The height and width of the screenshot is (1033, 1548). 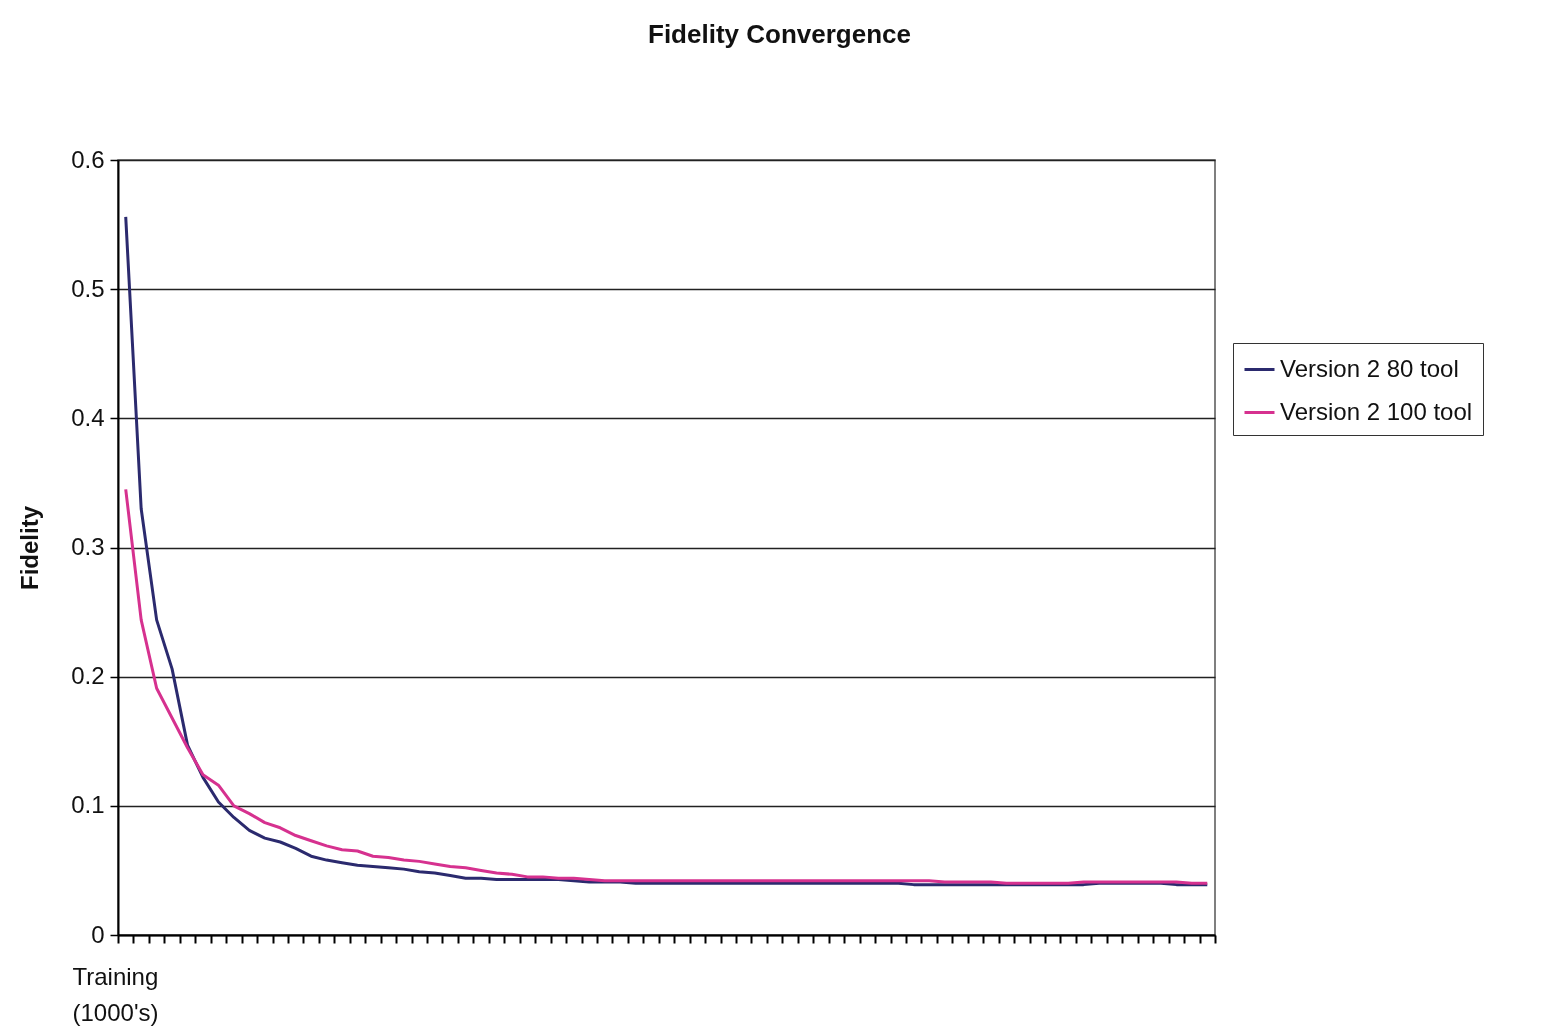 What do you see at coordinates (88, 417) in the screenshot?
I see `y-tick-label: 0.4` at bounding box center [88, 417].